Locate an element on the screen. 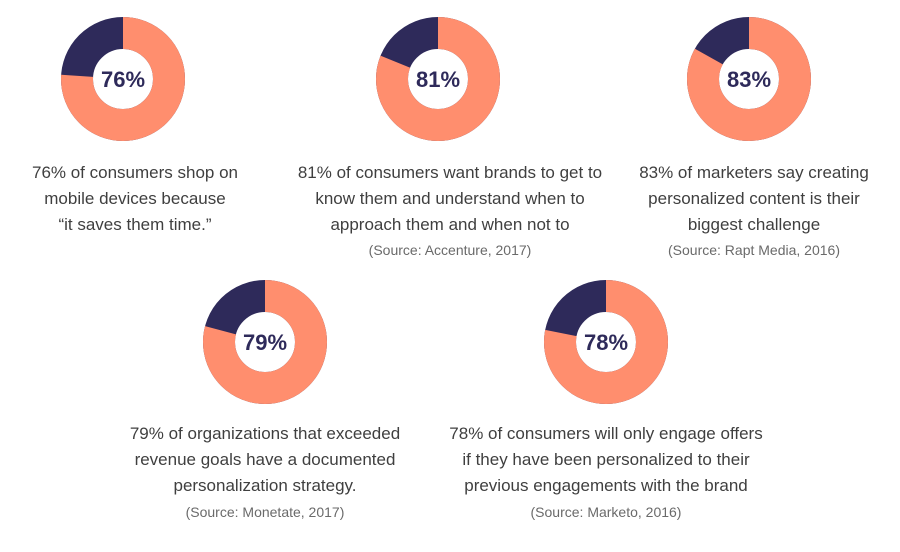  stat-description-4-line-3: personalization strategy. is located at coordinates (265, 485).